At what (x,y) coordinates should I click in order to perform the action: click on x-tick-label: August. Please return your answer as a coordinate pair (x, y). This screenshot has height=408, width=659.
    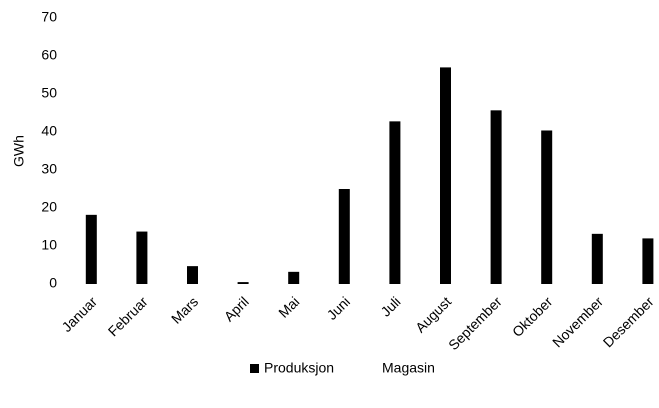
    Looking at the image, I should click on (433, 314).